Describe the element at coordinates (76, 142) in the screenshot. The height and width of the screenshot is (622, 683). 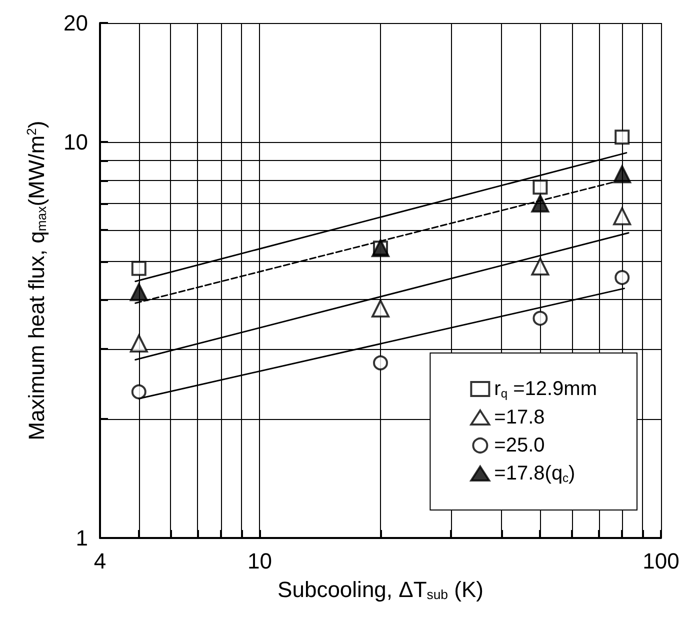
I see `y-tick-label: 10` at that location.